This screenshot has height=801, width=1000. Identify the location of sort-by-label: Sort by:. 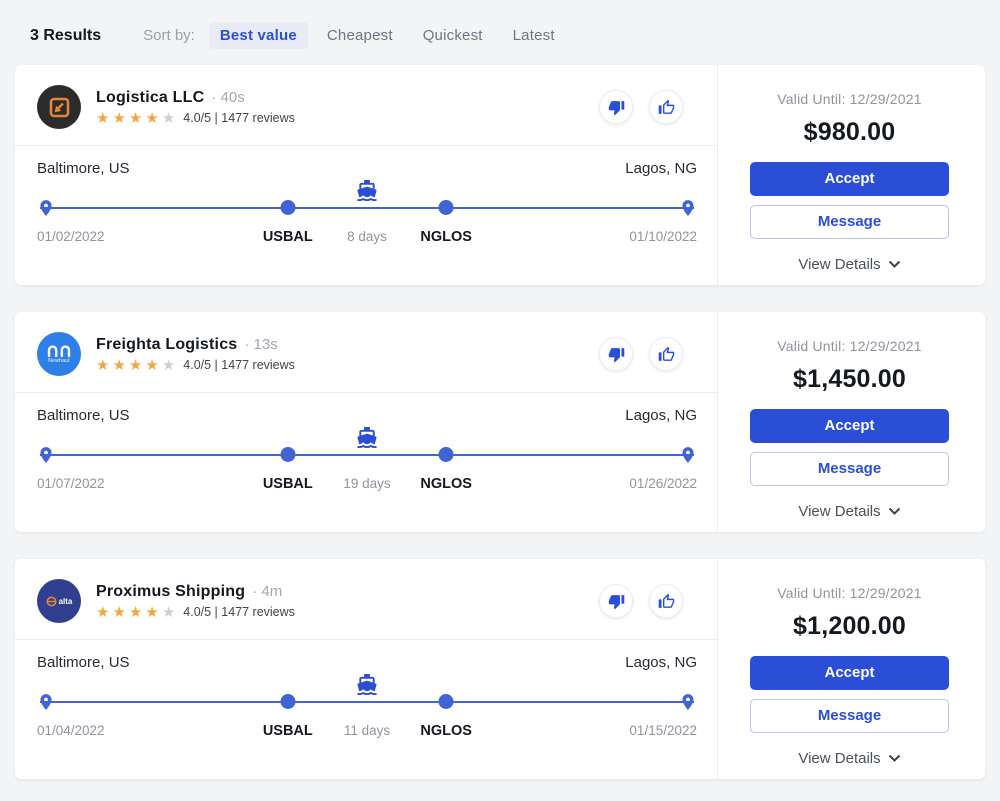
(169, 35).